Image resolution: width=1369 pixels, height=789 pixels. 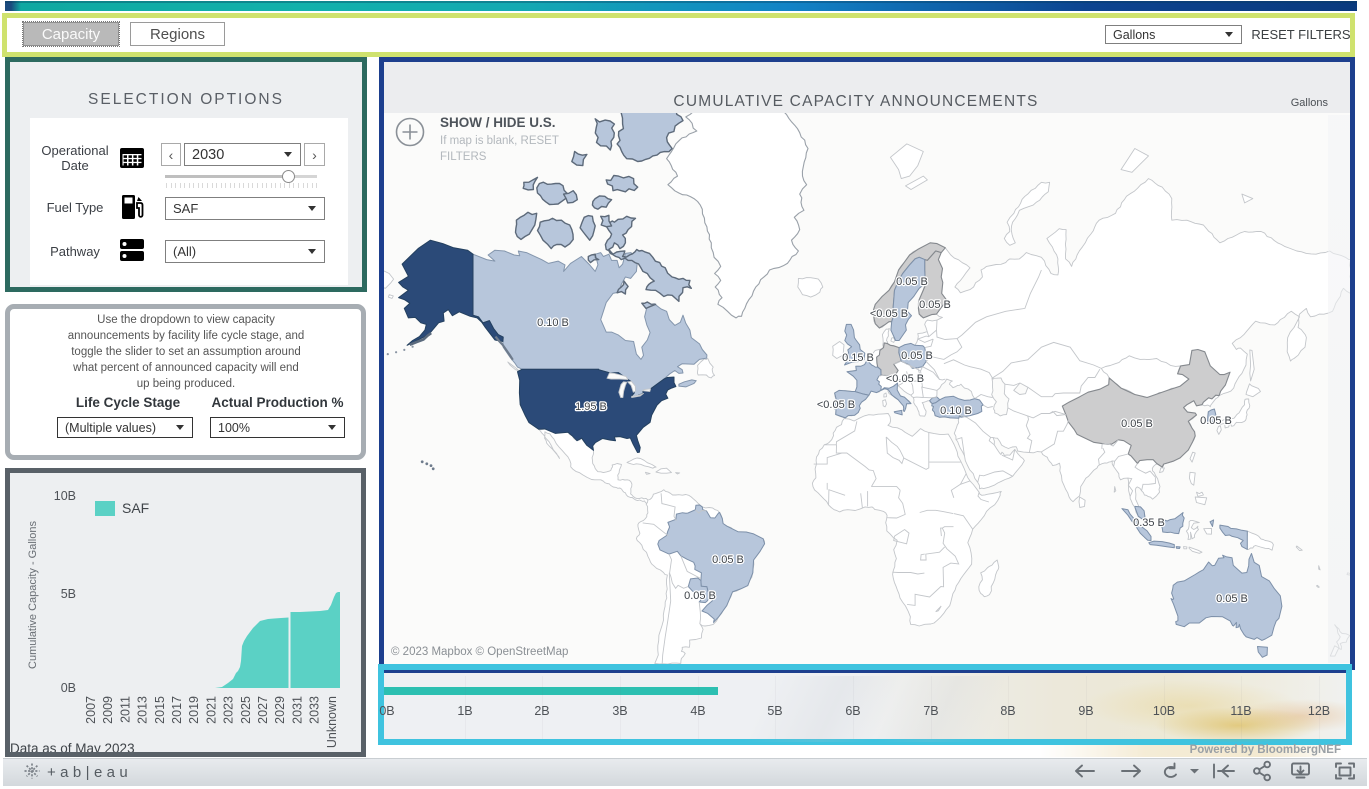 What do you see at coordinates (858, 358) in the screenshot?
I see `svg-text: 0.15 B` at bounding box center [858, 358].